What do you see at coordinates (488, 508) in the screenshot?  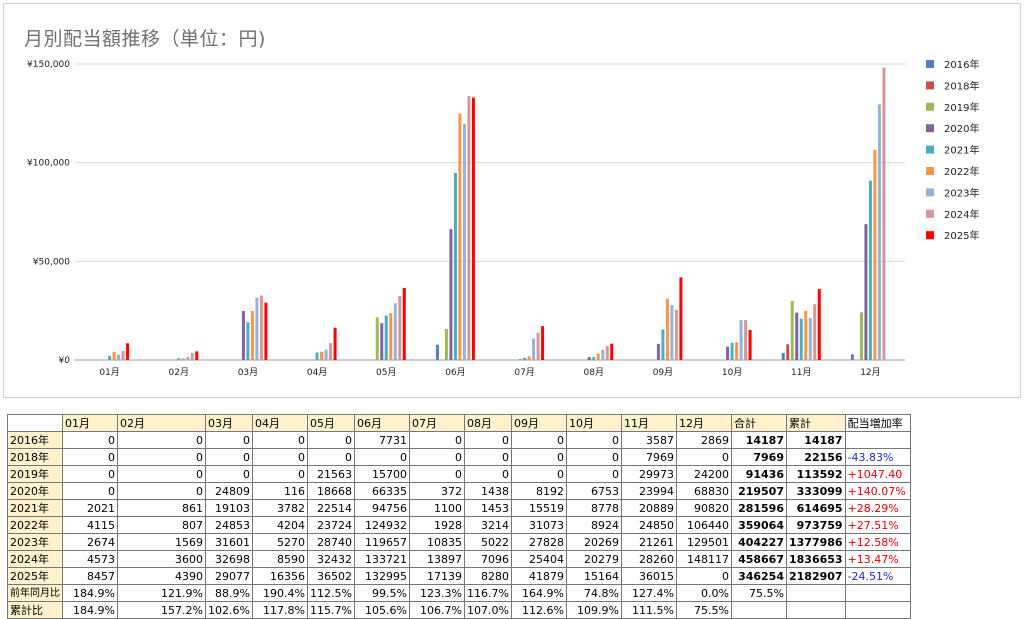 I see `table-cell: 1453` at bounding box center [488, 508].